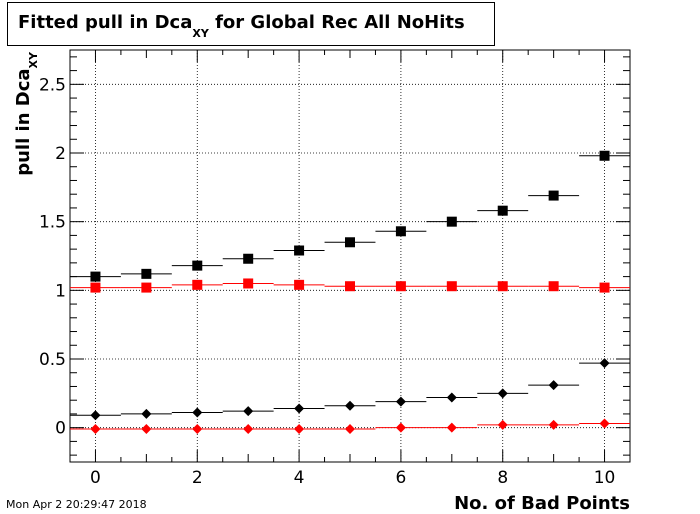  I want to click on x-tick-label: 6, so click(400, 478).